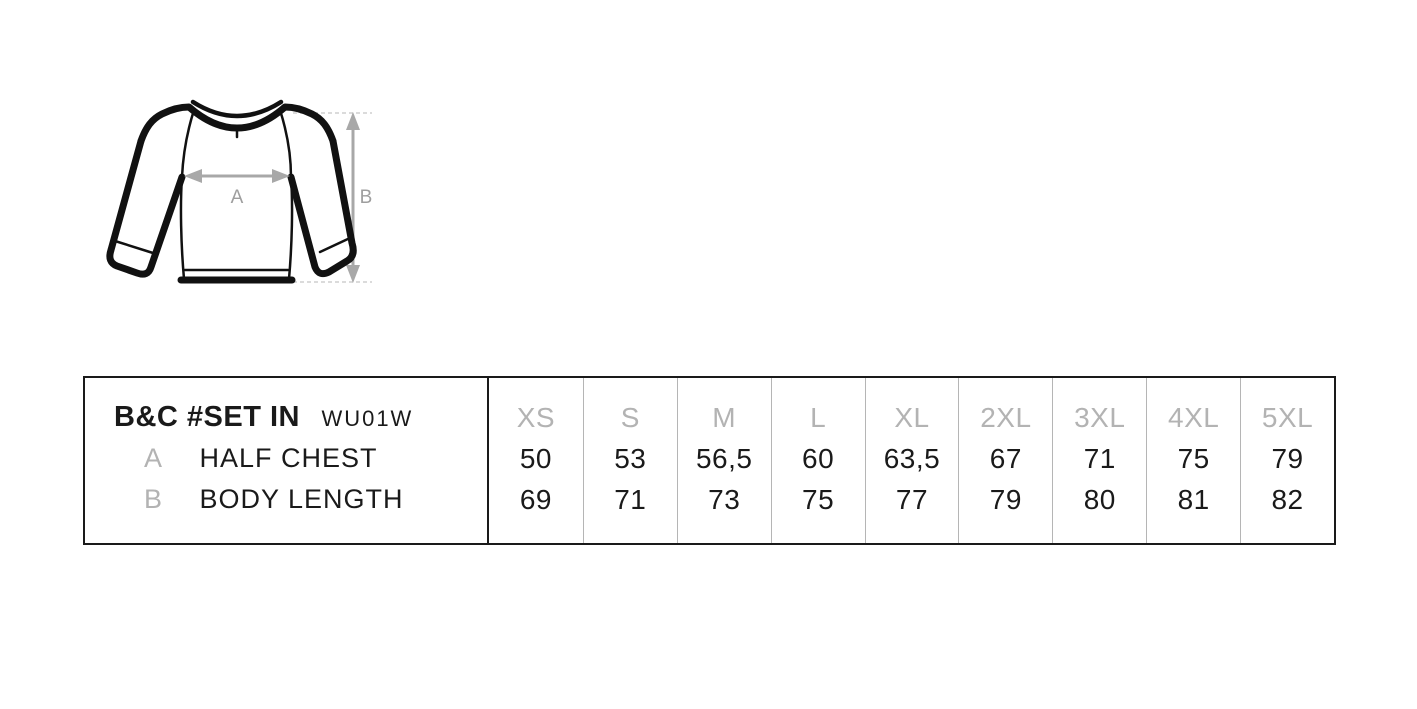  I want to click on right-cuff-line, so click(335, 245).